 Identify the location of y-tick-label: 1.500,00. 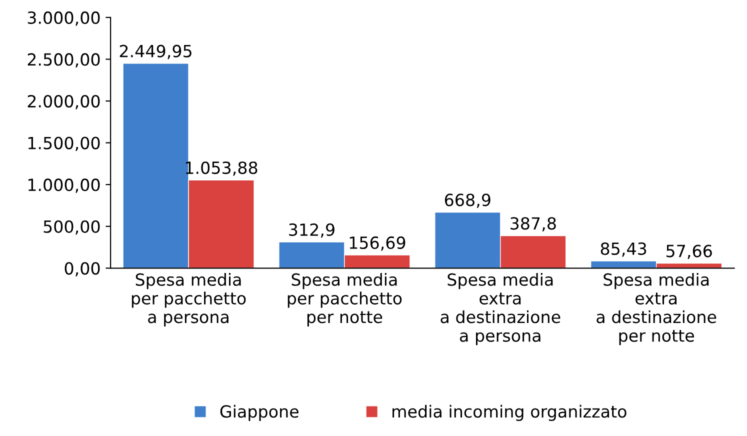
(64, 144).